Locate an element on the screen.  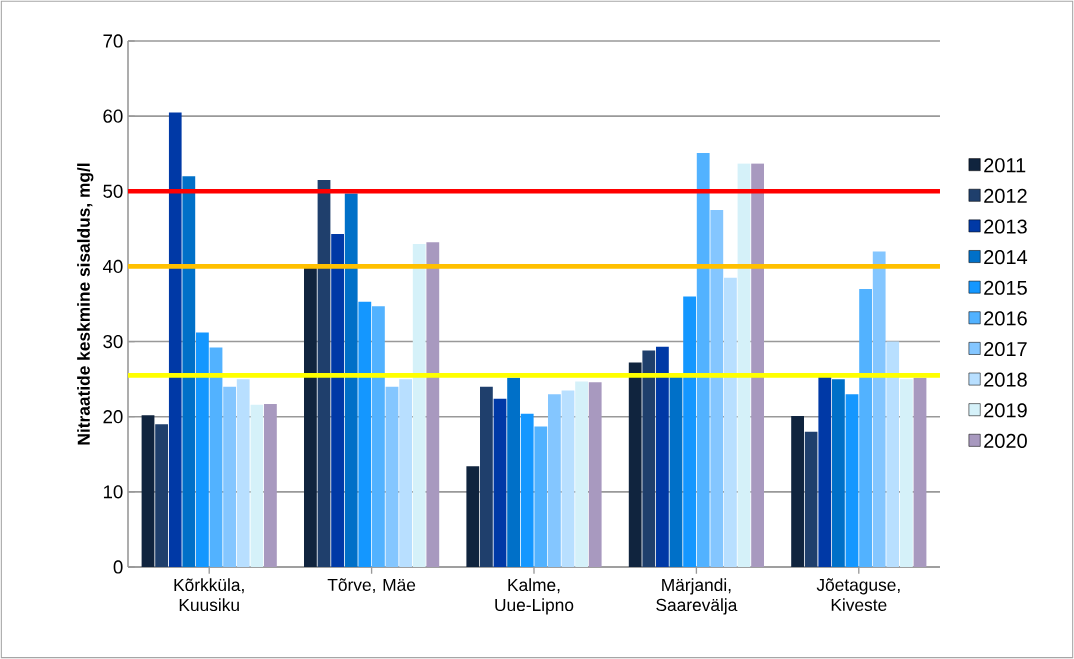
y-tick-label: 40 is located at coordinates (112, 266).